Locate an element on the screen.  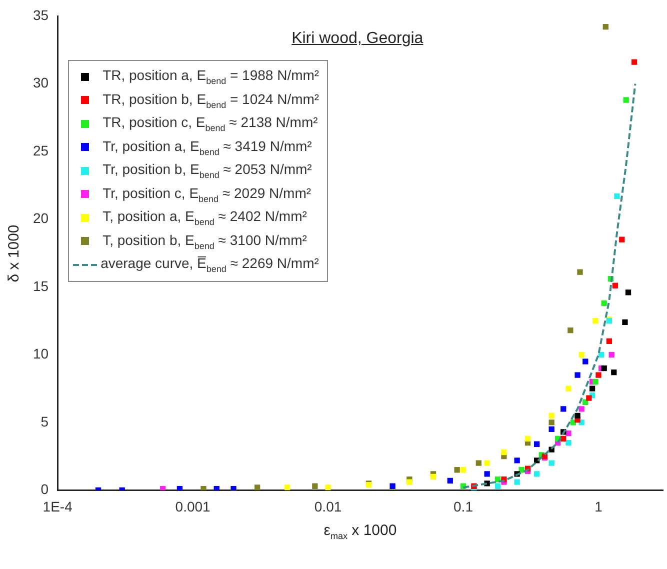
y-tick-label: 10 is located at coordinates (40, 354).